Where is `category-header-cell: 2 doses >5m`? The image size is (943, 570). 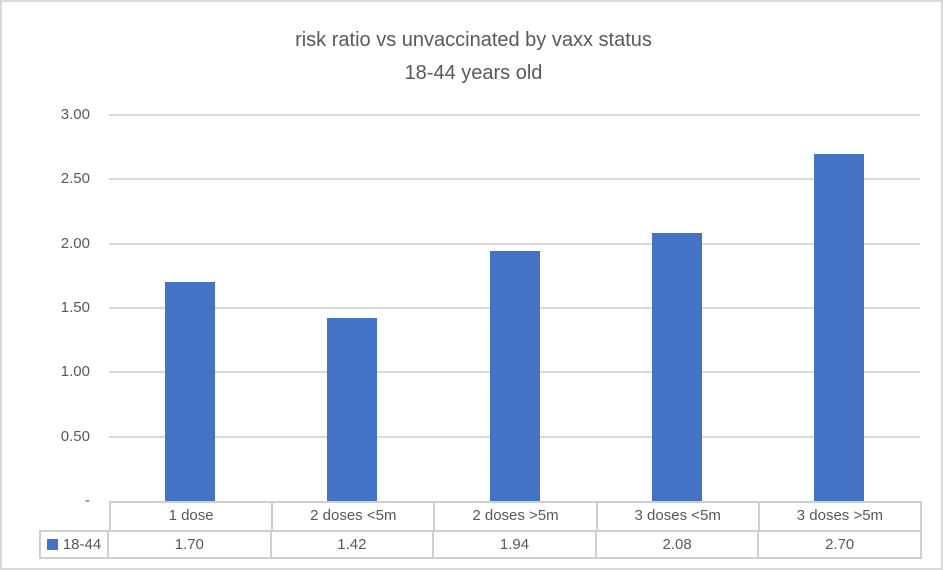 category-header-cell: 2 doses >5m is located at coordinates (514, 516).